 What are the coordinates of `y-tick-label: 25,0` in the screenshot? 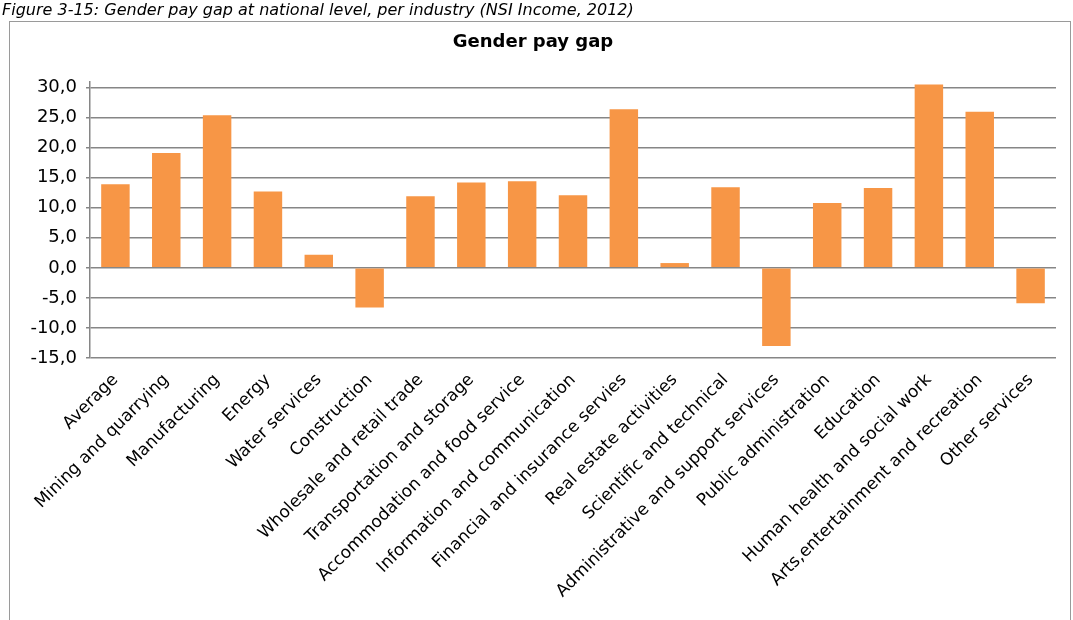 It's located at (56, 116).